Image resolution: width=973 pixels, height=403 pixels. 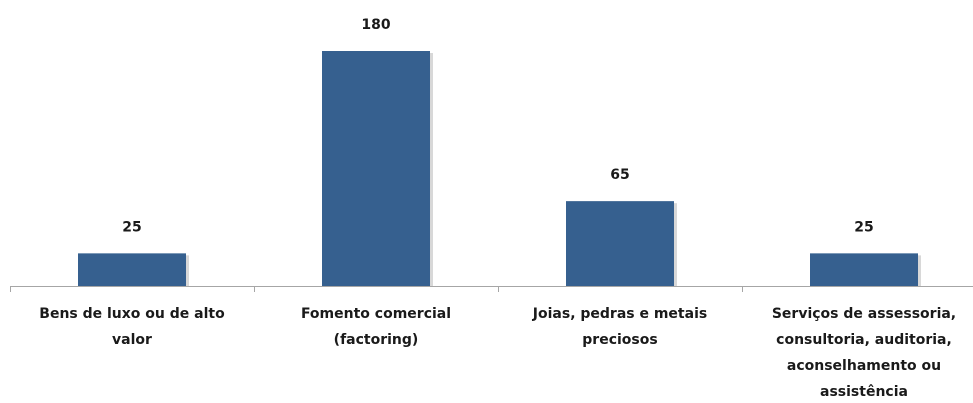 I want to click on category-label: Joias, pedras e metais preciosos, so click(x=619, y=327).